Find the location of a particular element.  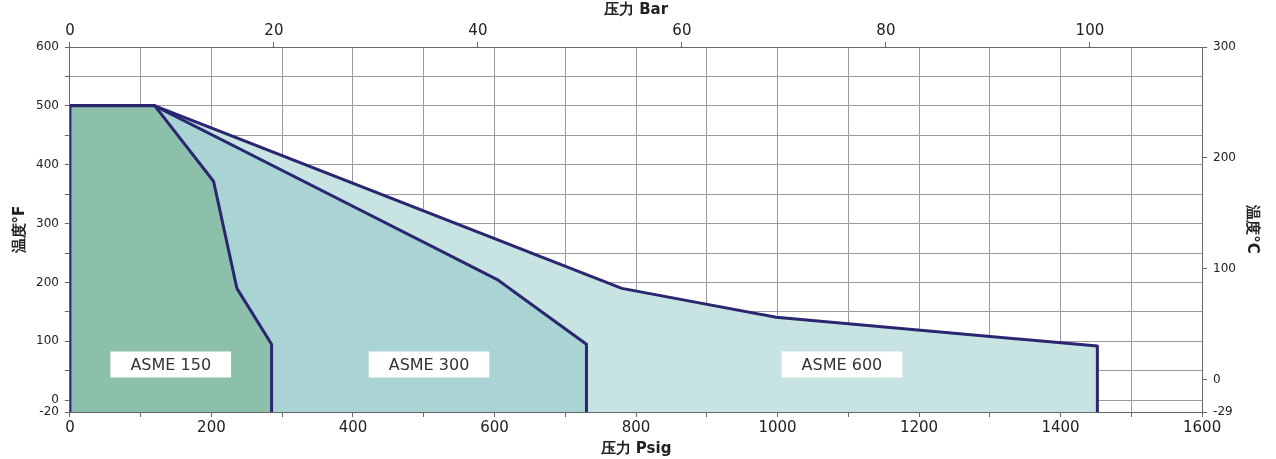

y2-tick-label: 100 is located at coordinates (1224, 268).